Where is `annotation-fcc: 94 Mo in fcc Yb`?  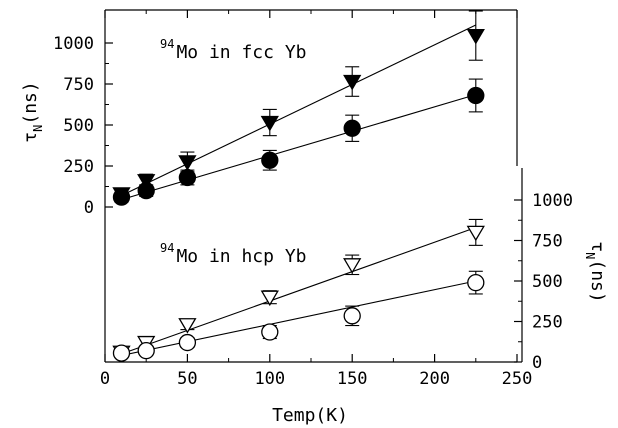
annotation-fcc: 94 Mo in fcc Yb is located at coordinates (233, 50).